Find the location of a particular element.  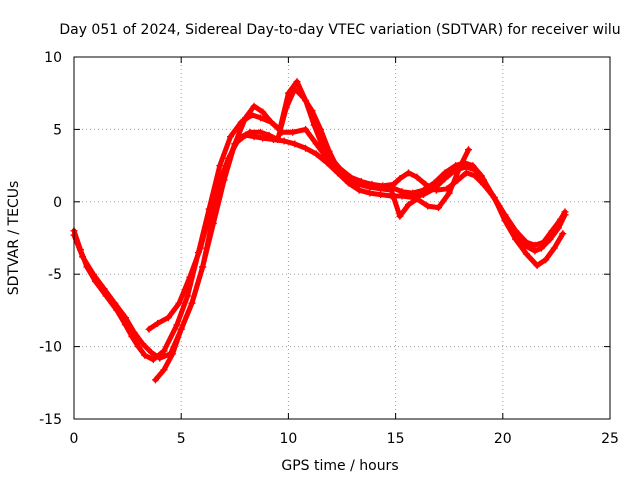

y-tick-label: -15 is located at coordinates (50, 420).